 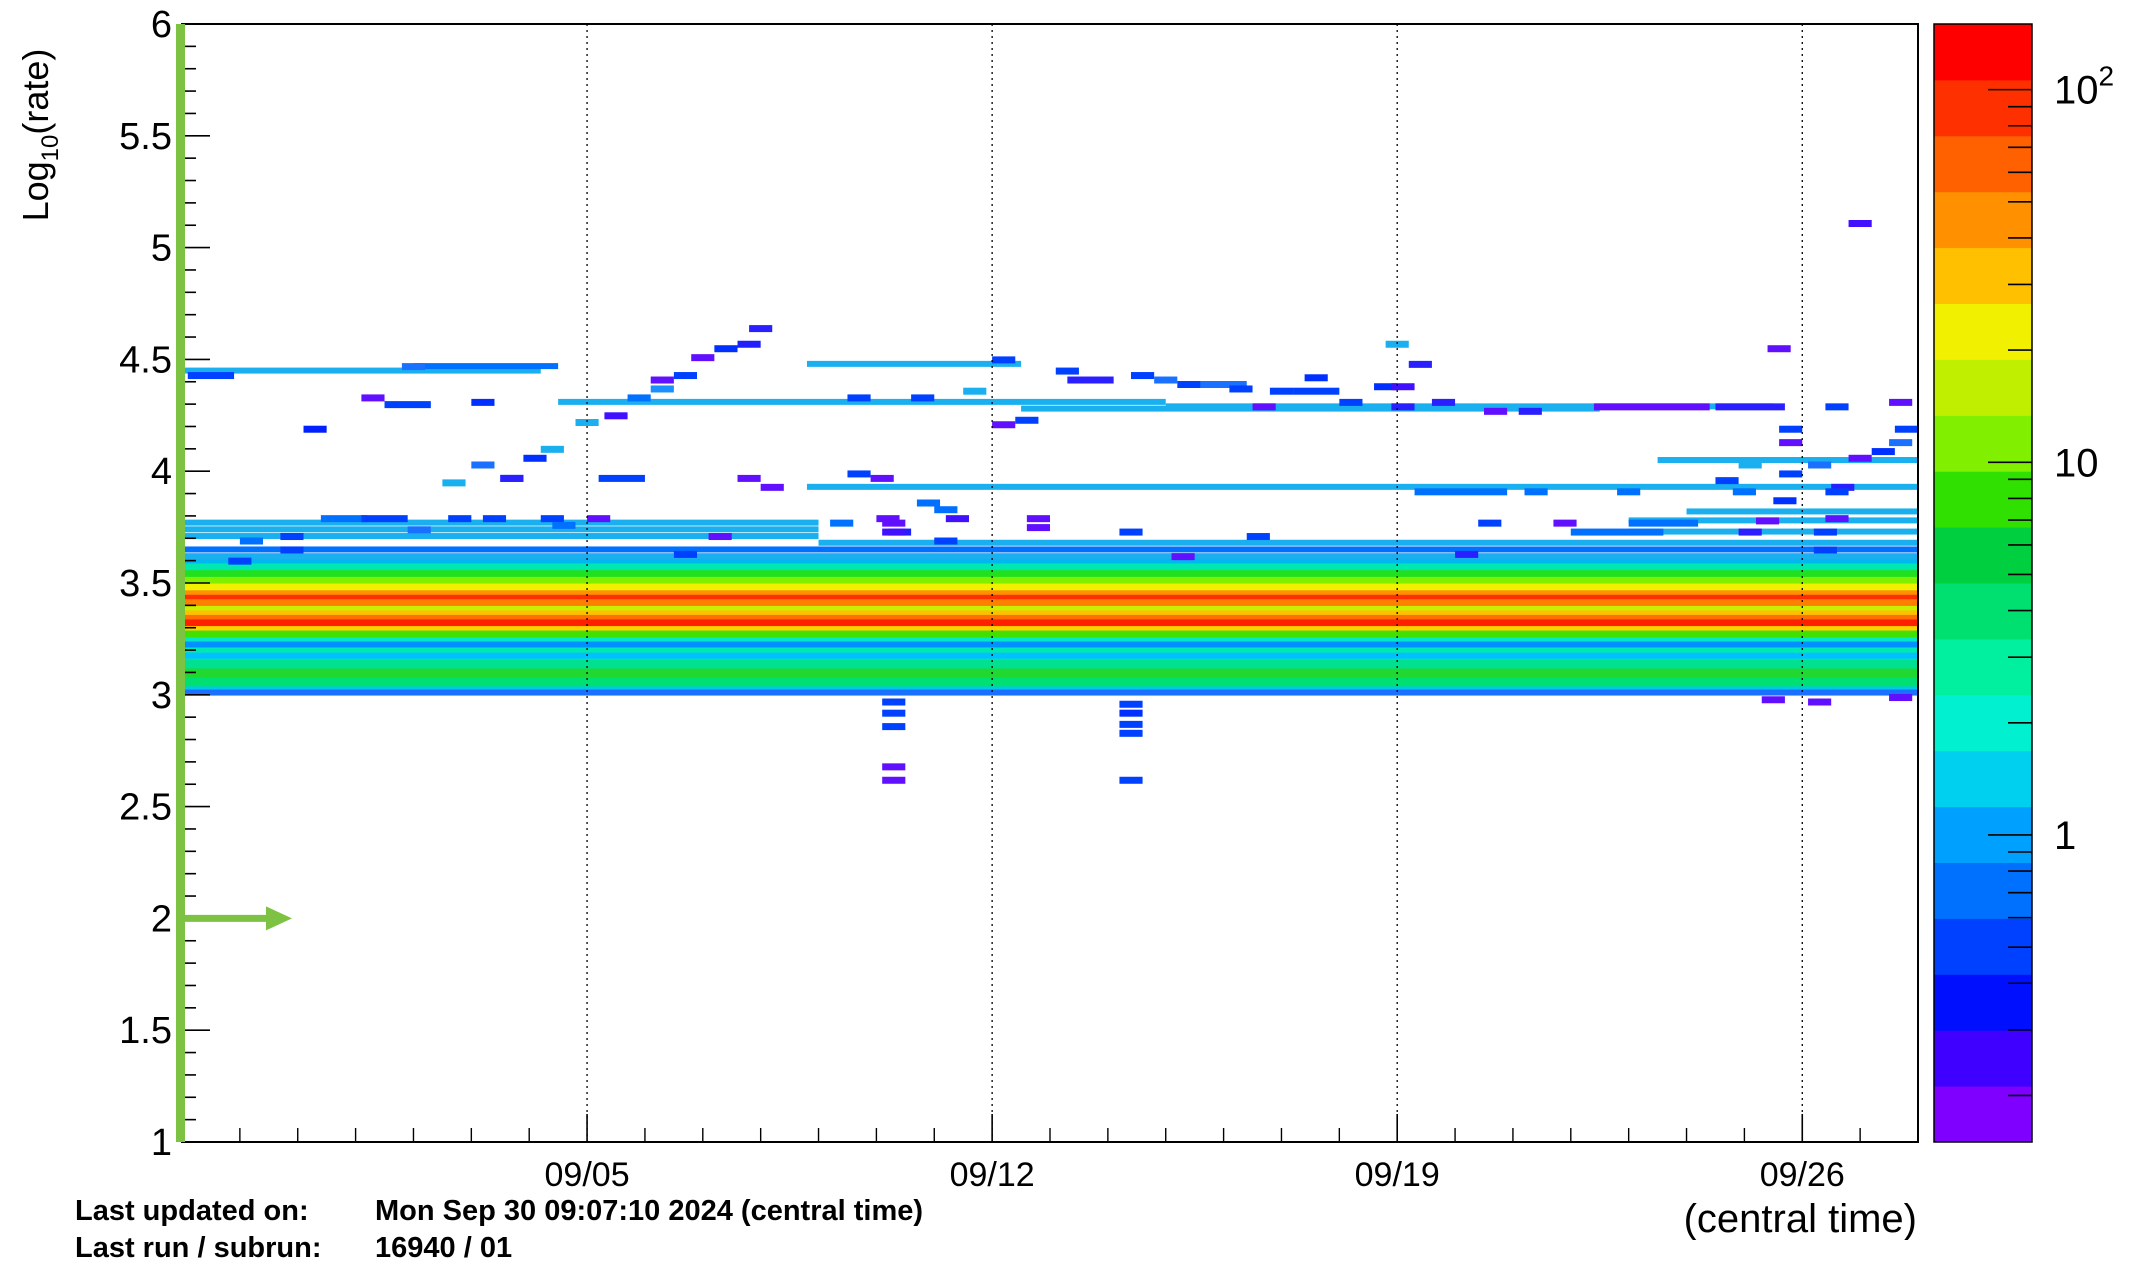 What do you see at coordinates (444, 1248) in the screenshot?
I see `last-run-value: 16940 / 01` at bounding box center [444, 1248].